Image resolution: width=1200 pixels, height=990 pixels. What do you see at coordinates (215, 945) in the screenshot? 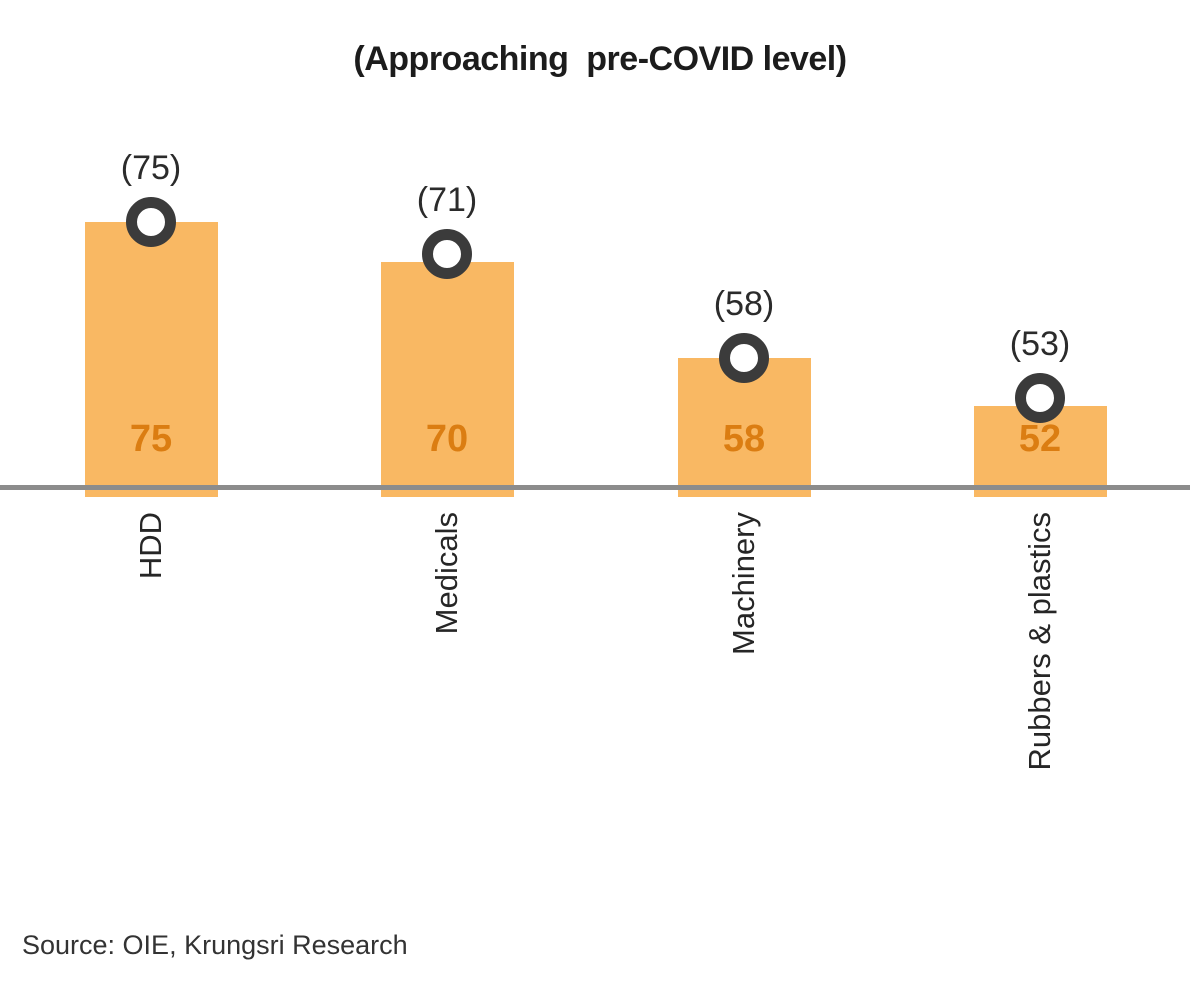
I see `source-note: Source: OIE, Krungsri Research` at bounding box center [215, 945].